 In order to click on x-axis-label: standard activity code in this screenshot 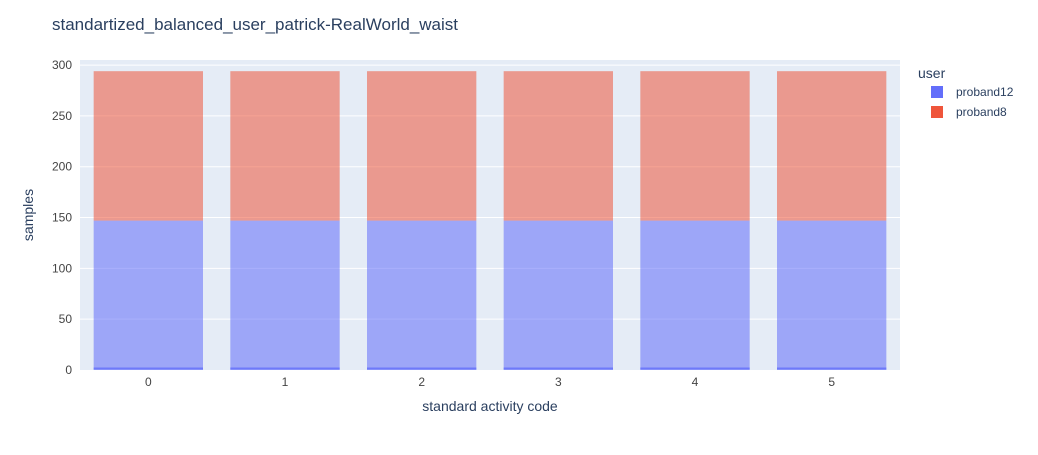, I will do `click(490, 406)`.